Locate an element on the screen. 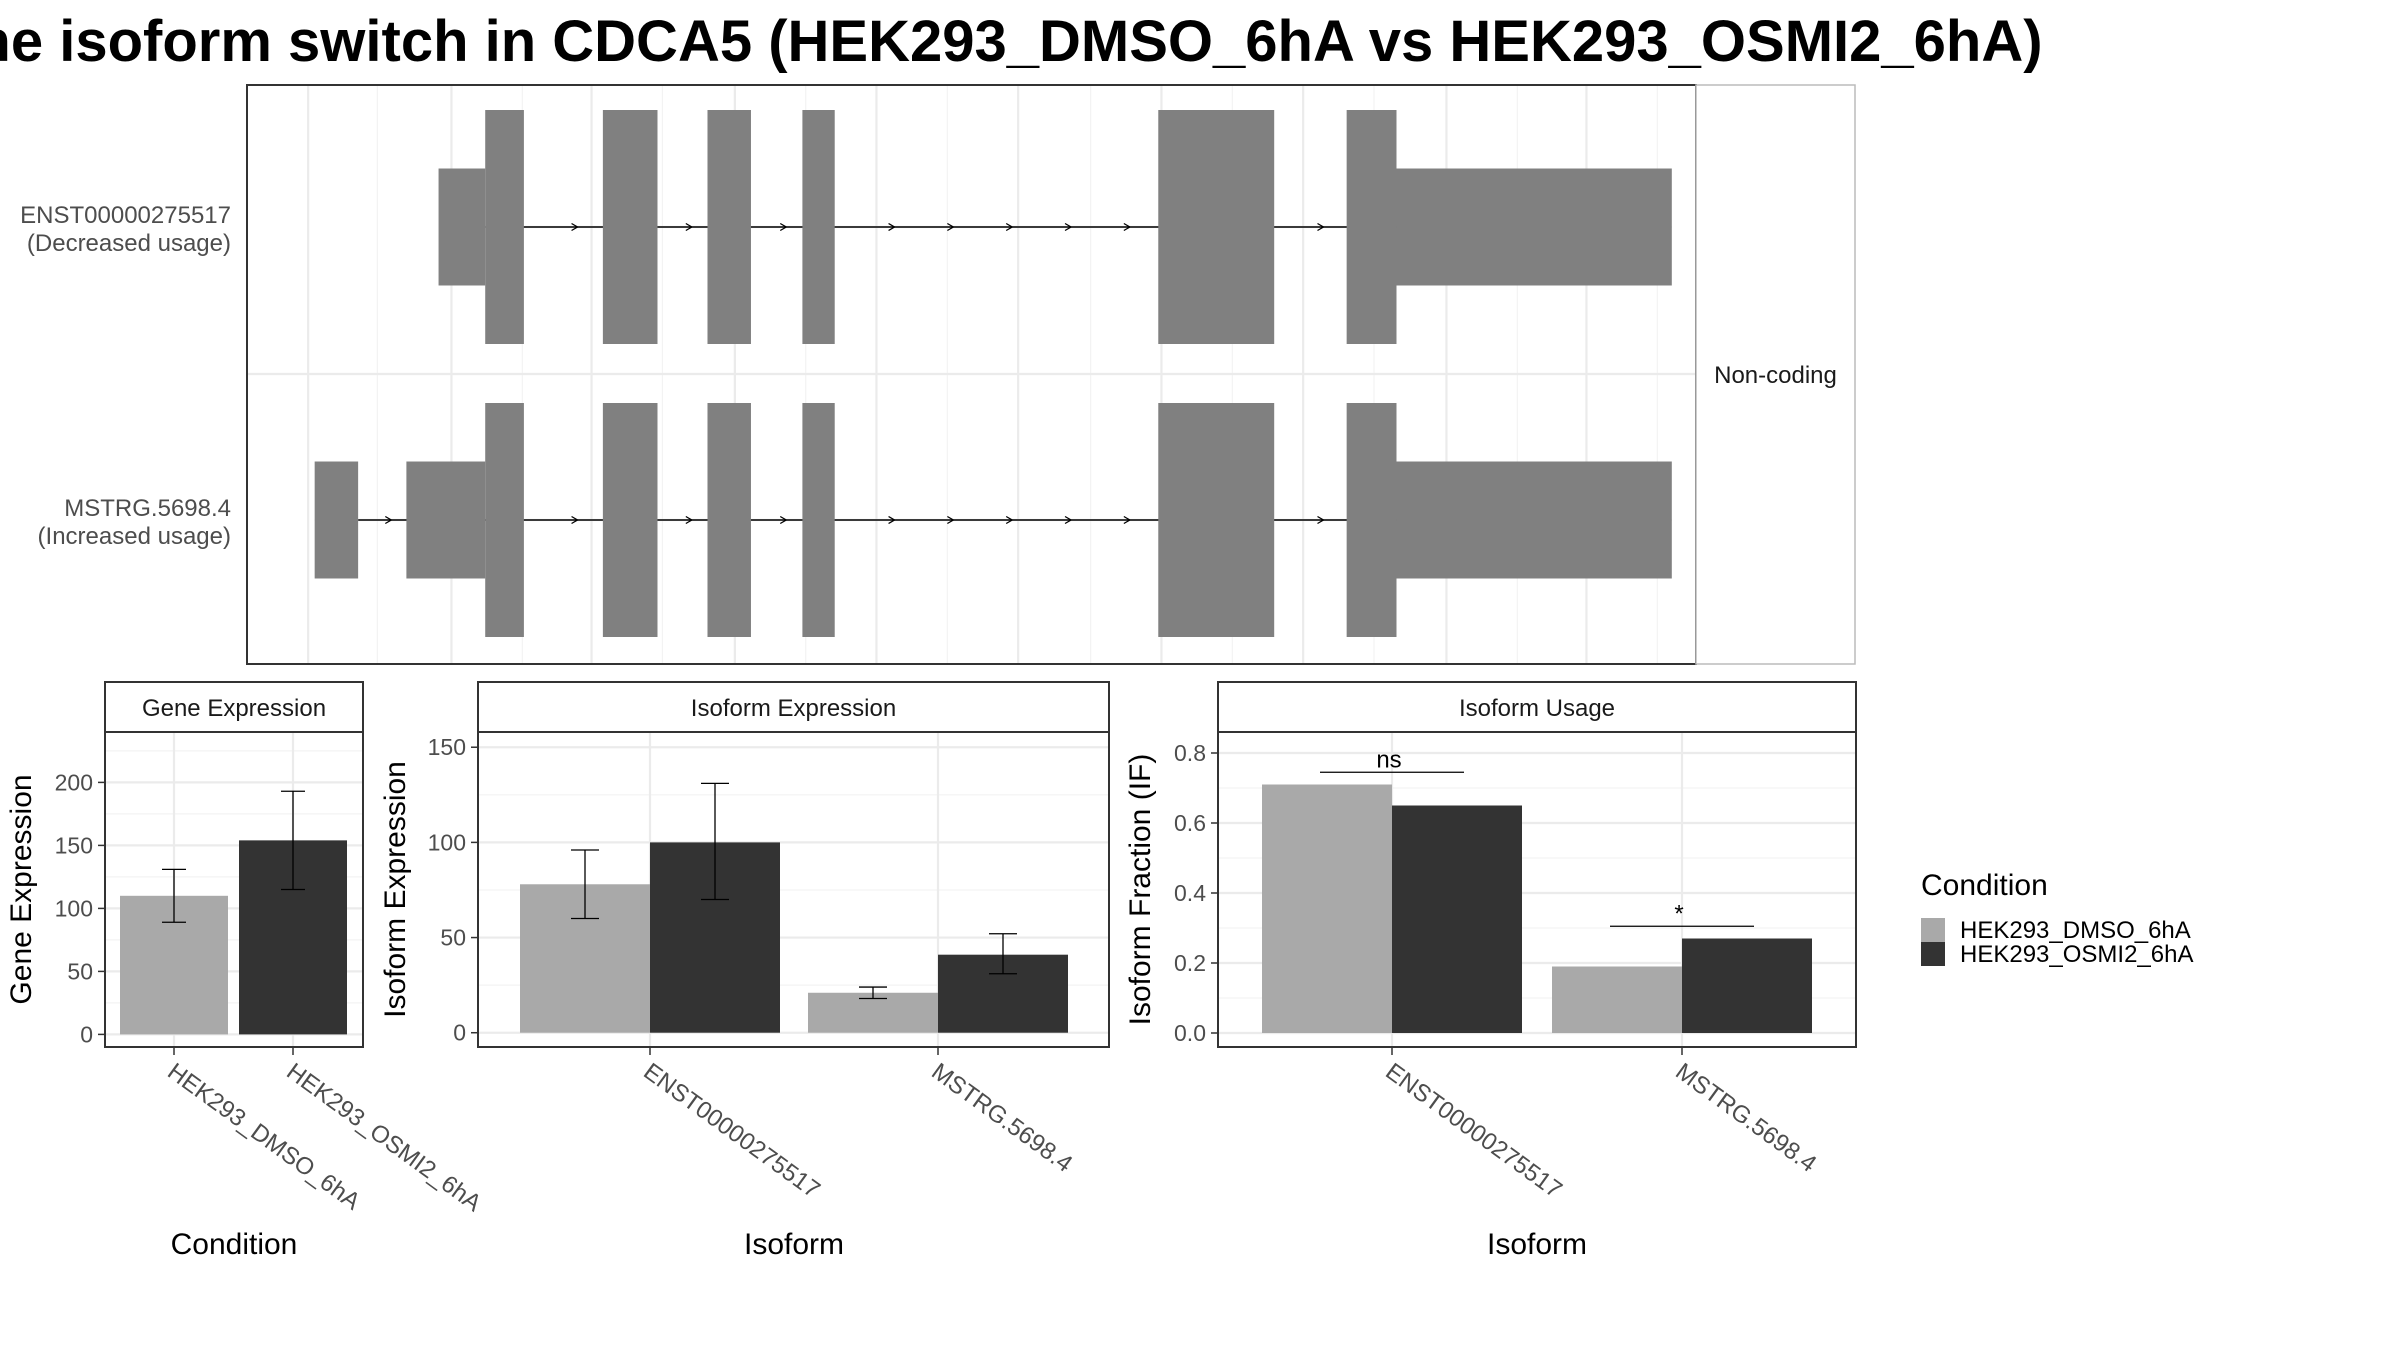 This screenshot has height=1350, width=2400. isoform-expression-y-tick-label: 50 is located at coordinates (453, 938).